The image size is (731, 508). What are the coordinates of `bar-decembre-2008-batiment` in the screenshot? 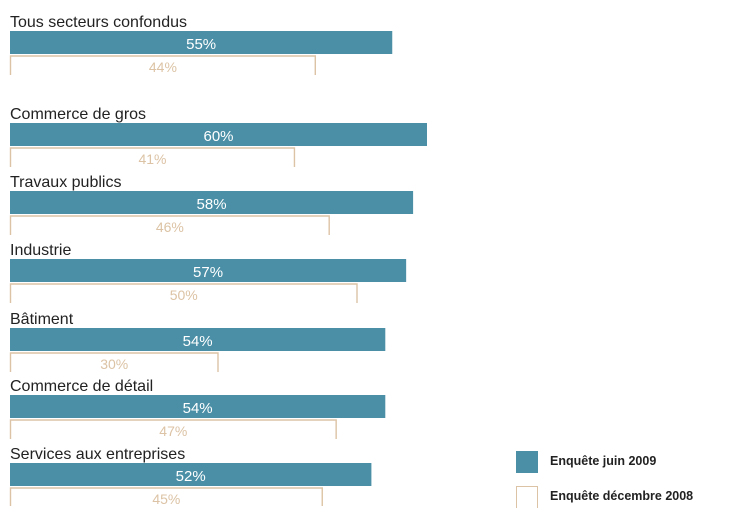 It's located at (114, 362).